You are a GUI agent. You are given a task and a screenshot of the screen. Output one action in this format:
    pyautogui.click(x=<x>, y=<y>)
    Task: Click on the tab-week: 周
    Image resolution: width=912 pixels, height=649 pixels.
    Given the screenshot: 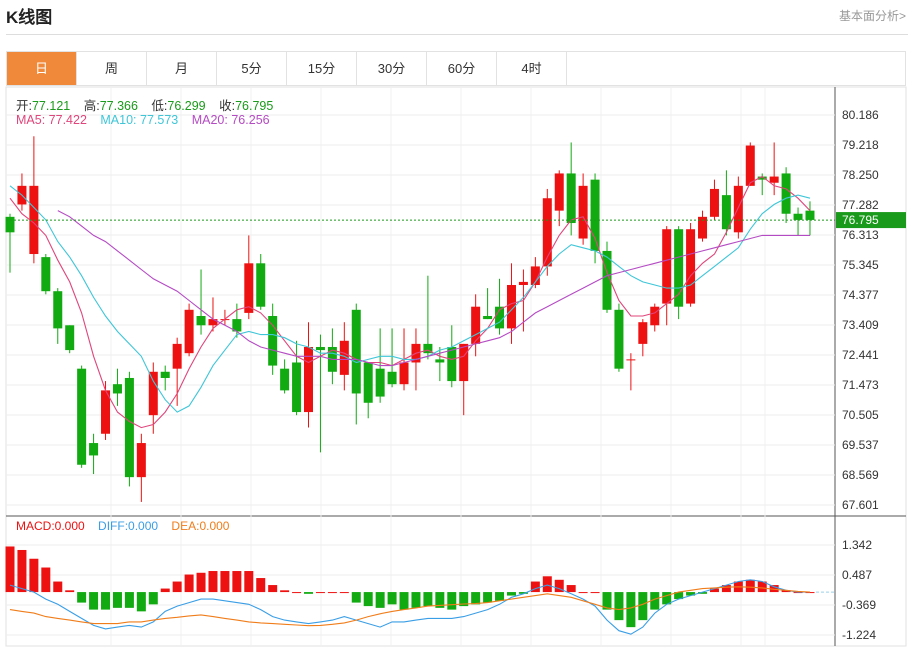 What is the action you would take?
    pyautogui.click(x=112, y=68)
    